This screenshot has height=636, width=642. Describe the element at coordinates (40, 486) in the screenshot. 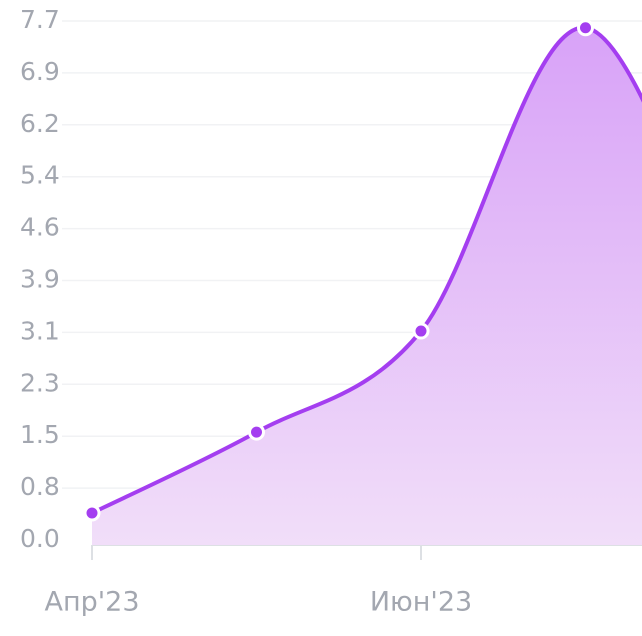

I see `y-tick-label: 0.8` at that location.